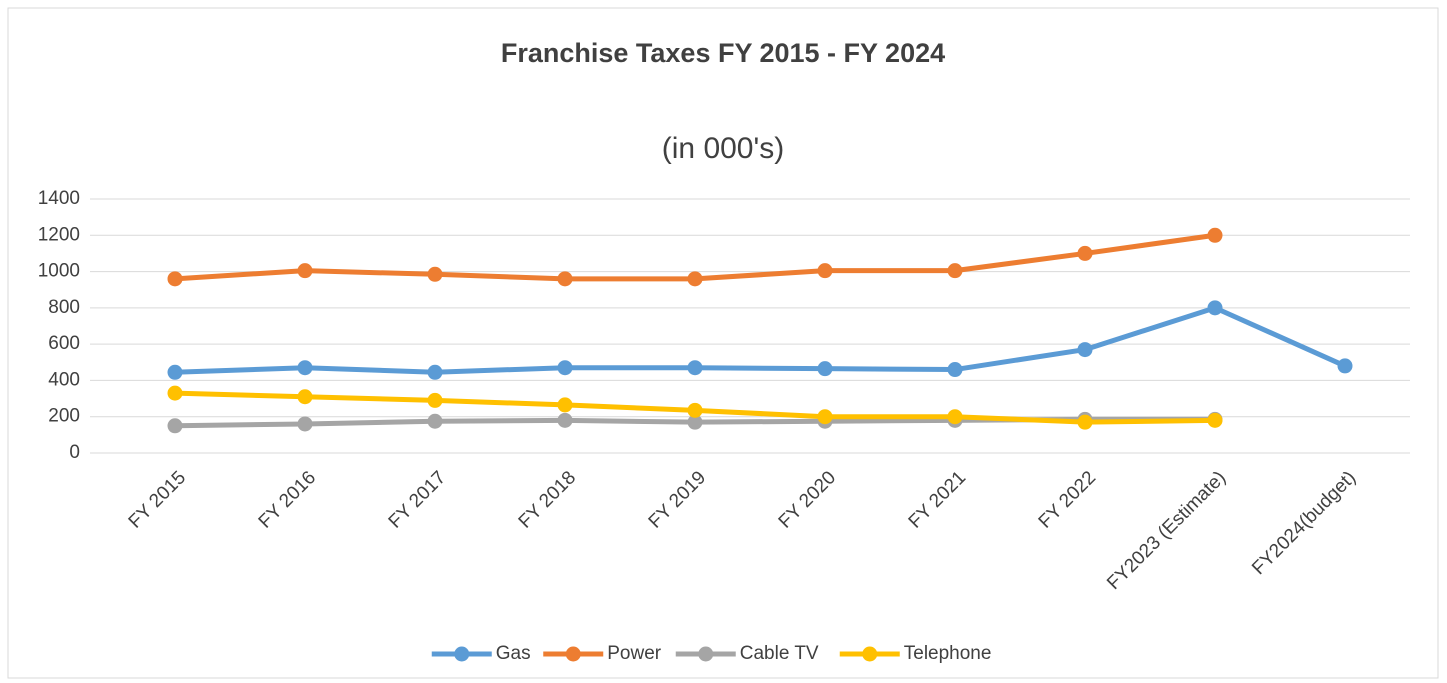  I want to click on y-tick-label: 1200, so click(59, 234).